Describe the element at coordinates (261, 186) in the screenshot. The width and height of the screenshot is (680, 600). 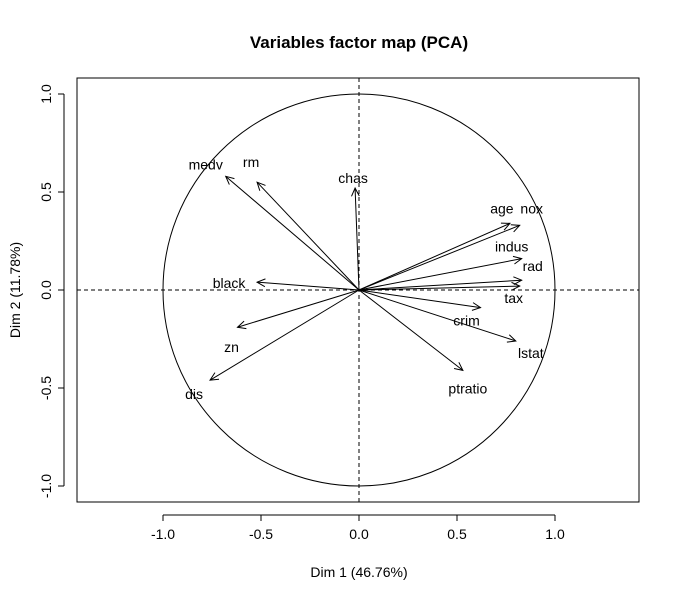
I see `arrowhead-rm` at that location.